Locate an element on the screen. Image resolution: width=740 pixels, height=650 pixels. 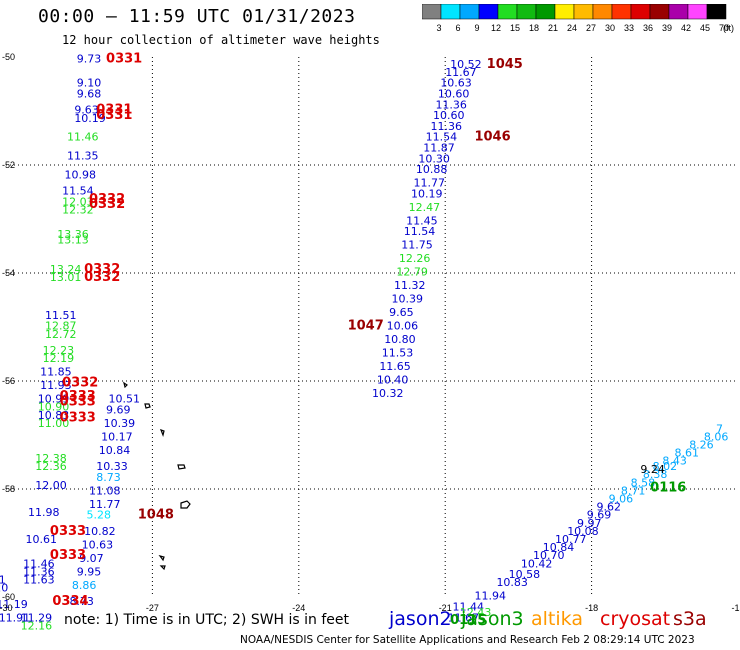
wave-height-value: 9.65 is located at coordinates (401, 312).